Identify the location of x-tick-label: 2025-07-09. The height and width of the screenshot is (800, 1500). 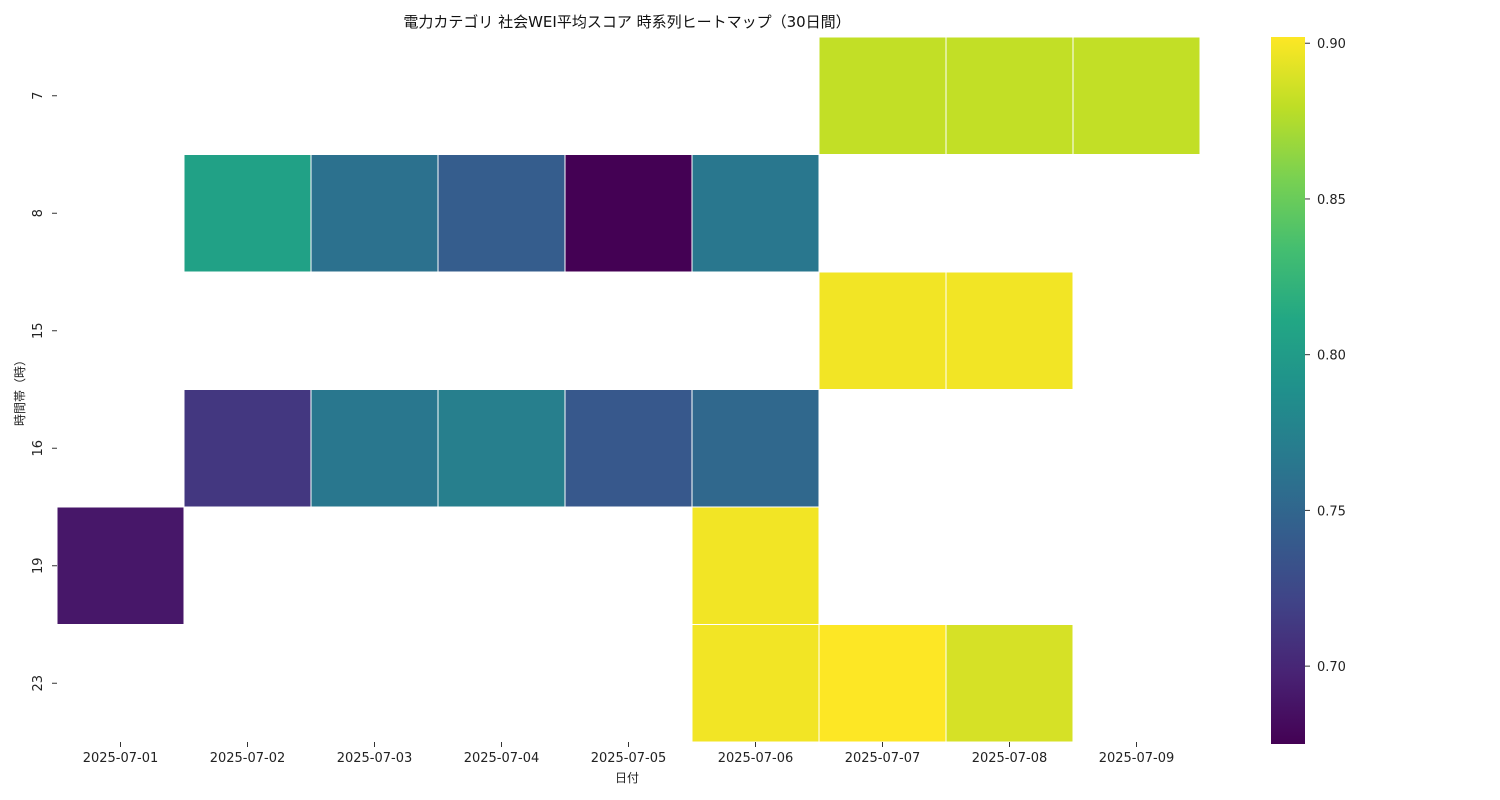
(1137, 758).